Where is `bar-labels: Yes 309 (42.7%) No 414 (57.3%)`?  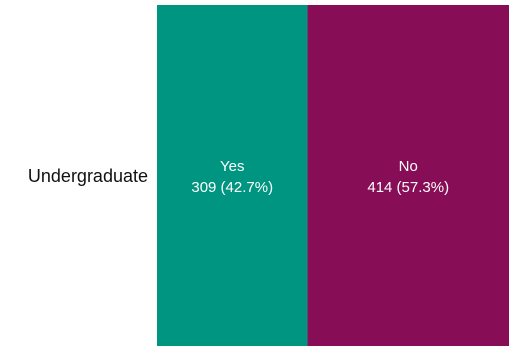
bar-labels: Yes 309 (42.7%) No 414 (57.3%) is located at coordinates (320, 177).